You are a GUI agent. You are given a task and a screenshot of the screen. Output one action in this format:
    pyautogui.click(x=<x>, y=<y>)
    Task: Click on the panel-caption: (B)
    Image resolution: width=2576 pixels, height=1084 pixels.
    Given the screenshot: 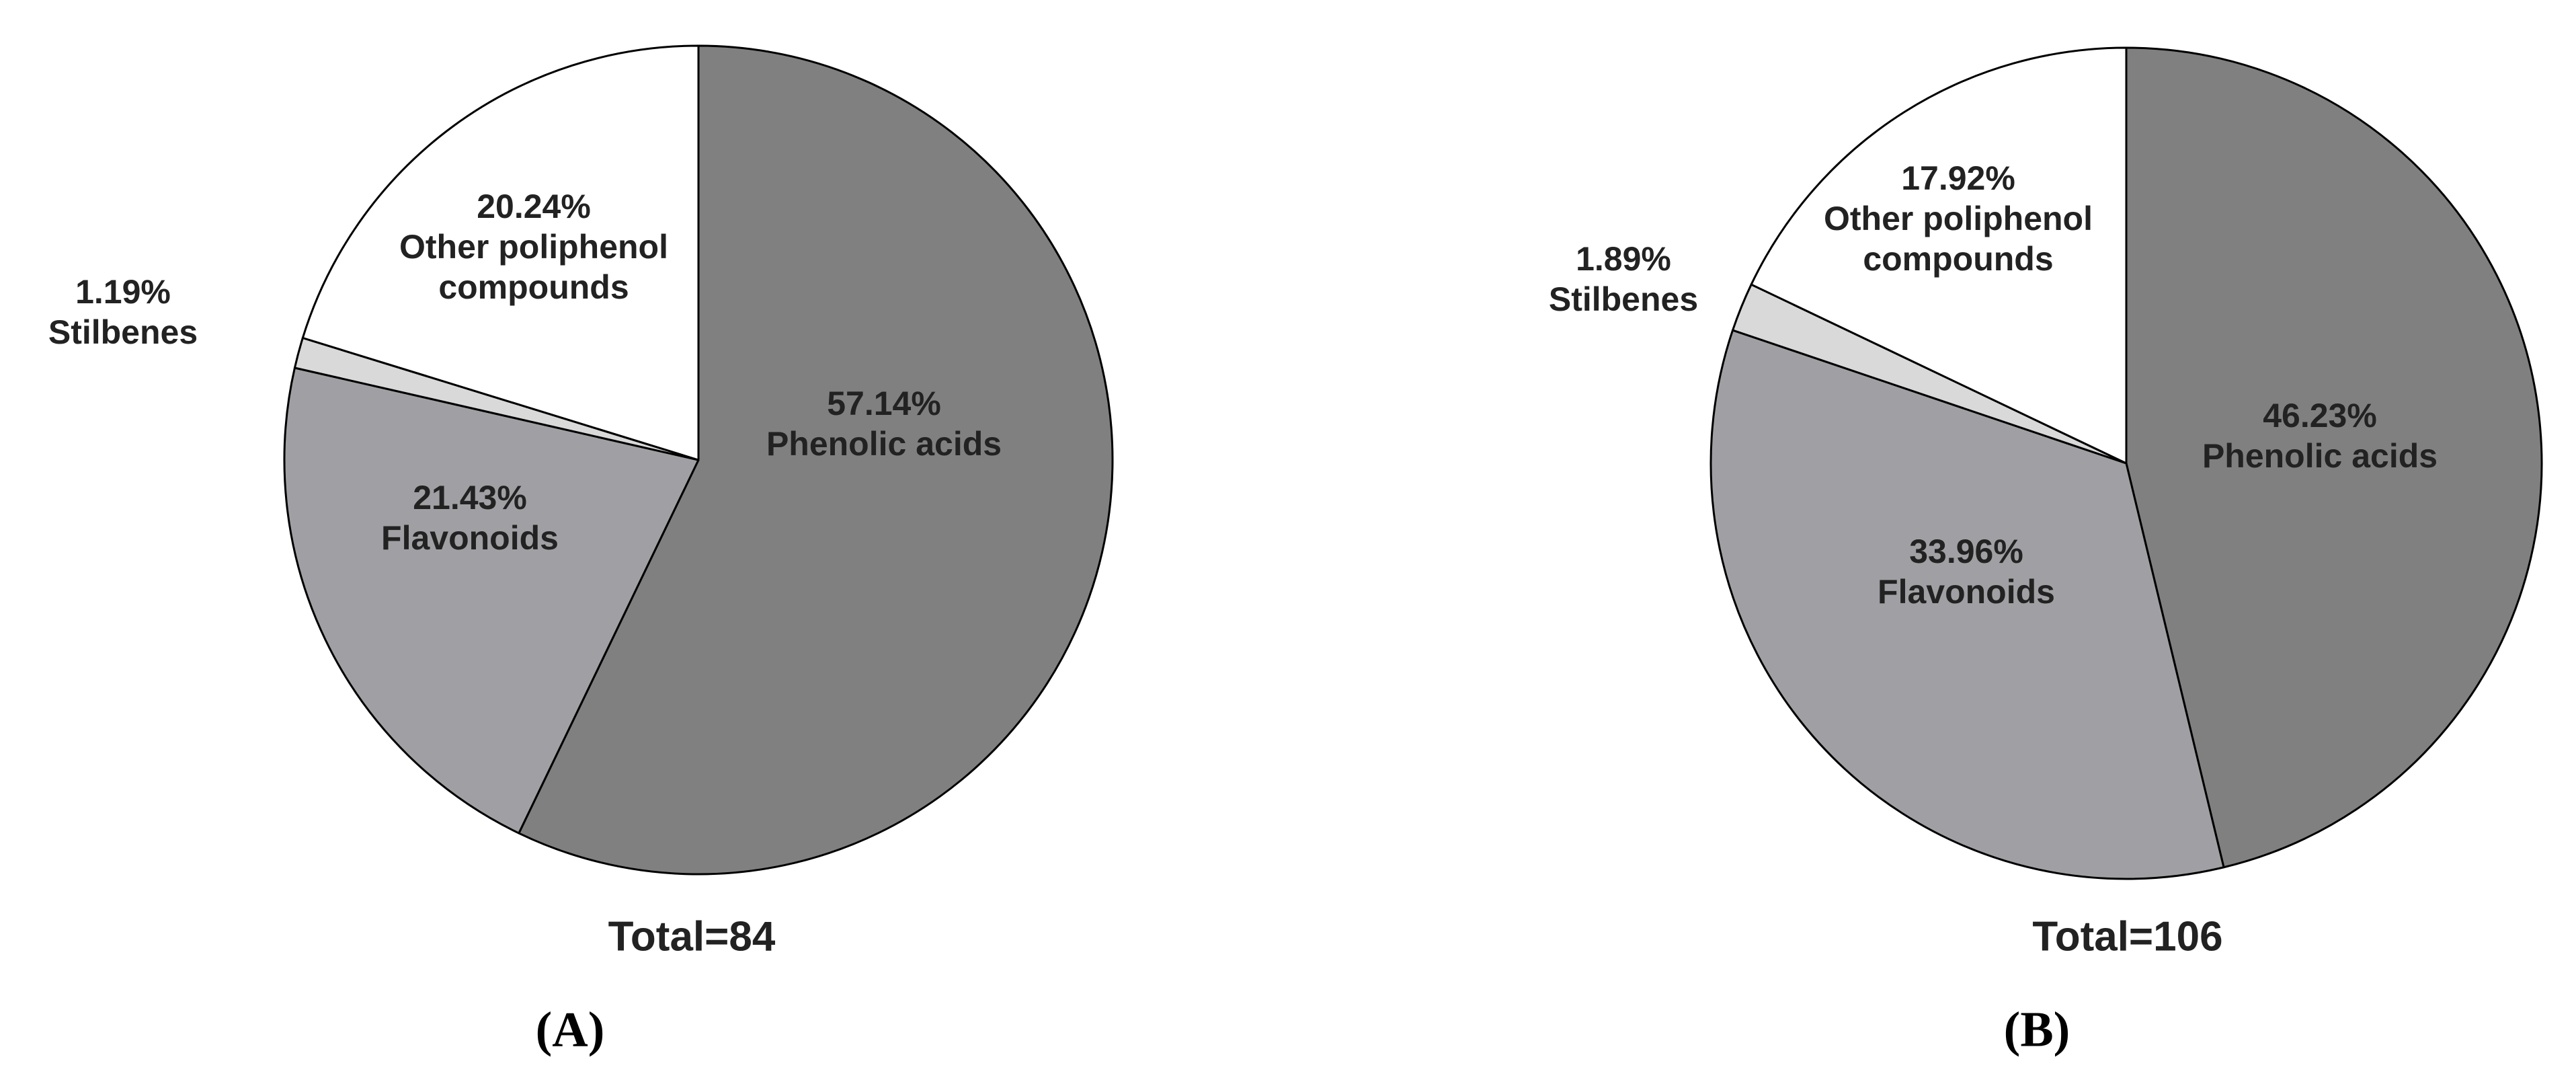 What is the action you would take?
    pyautogui.click(x=2036, y=1030)
    